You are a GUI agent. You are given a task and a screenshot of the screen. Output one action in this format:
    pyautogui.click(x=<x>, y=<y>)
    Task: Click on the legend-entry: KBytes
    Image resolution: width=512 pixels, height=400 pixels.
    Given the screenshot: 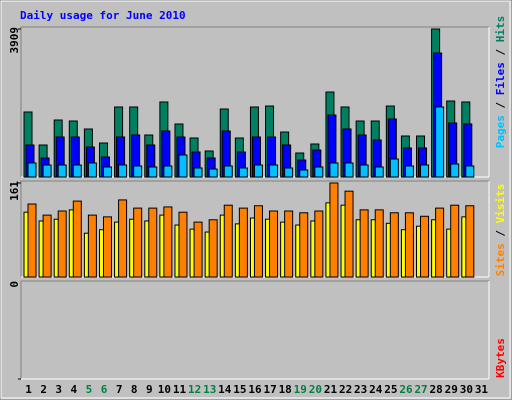 What is the action you would take?
    pyautogui.click(x=500, y=358)
    